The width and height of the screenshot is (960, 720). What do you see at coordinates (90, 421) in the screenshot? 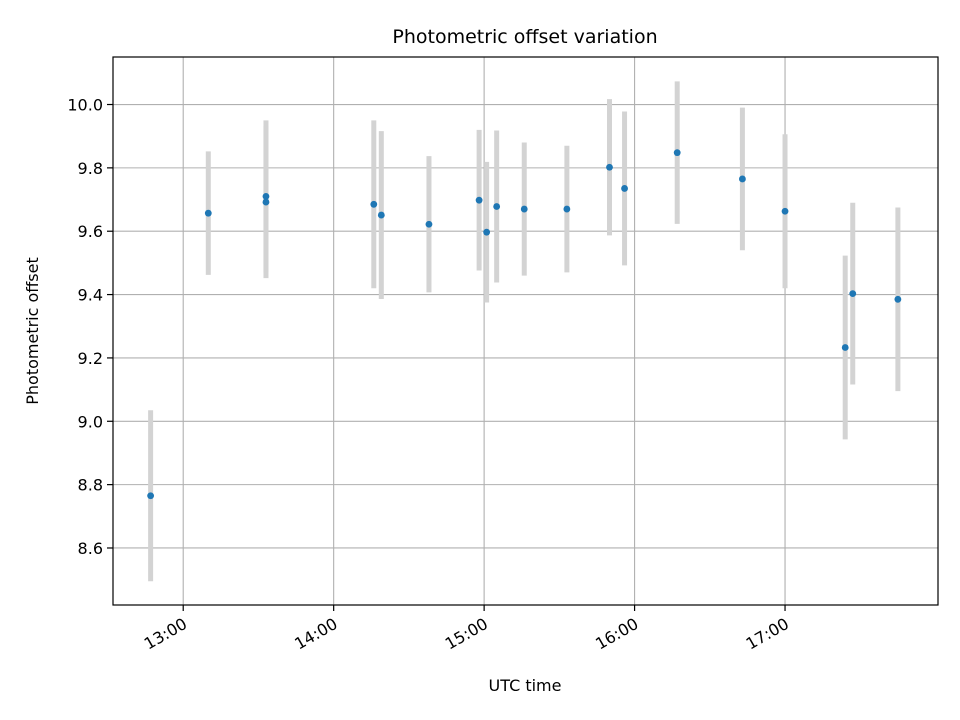
I see `y-tick-label: 9.0` at bounding box center [90, 421].